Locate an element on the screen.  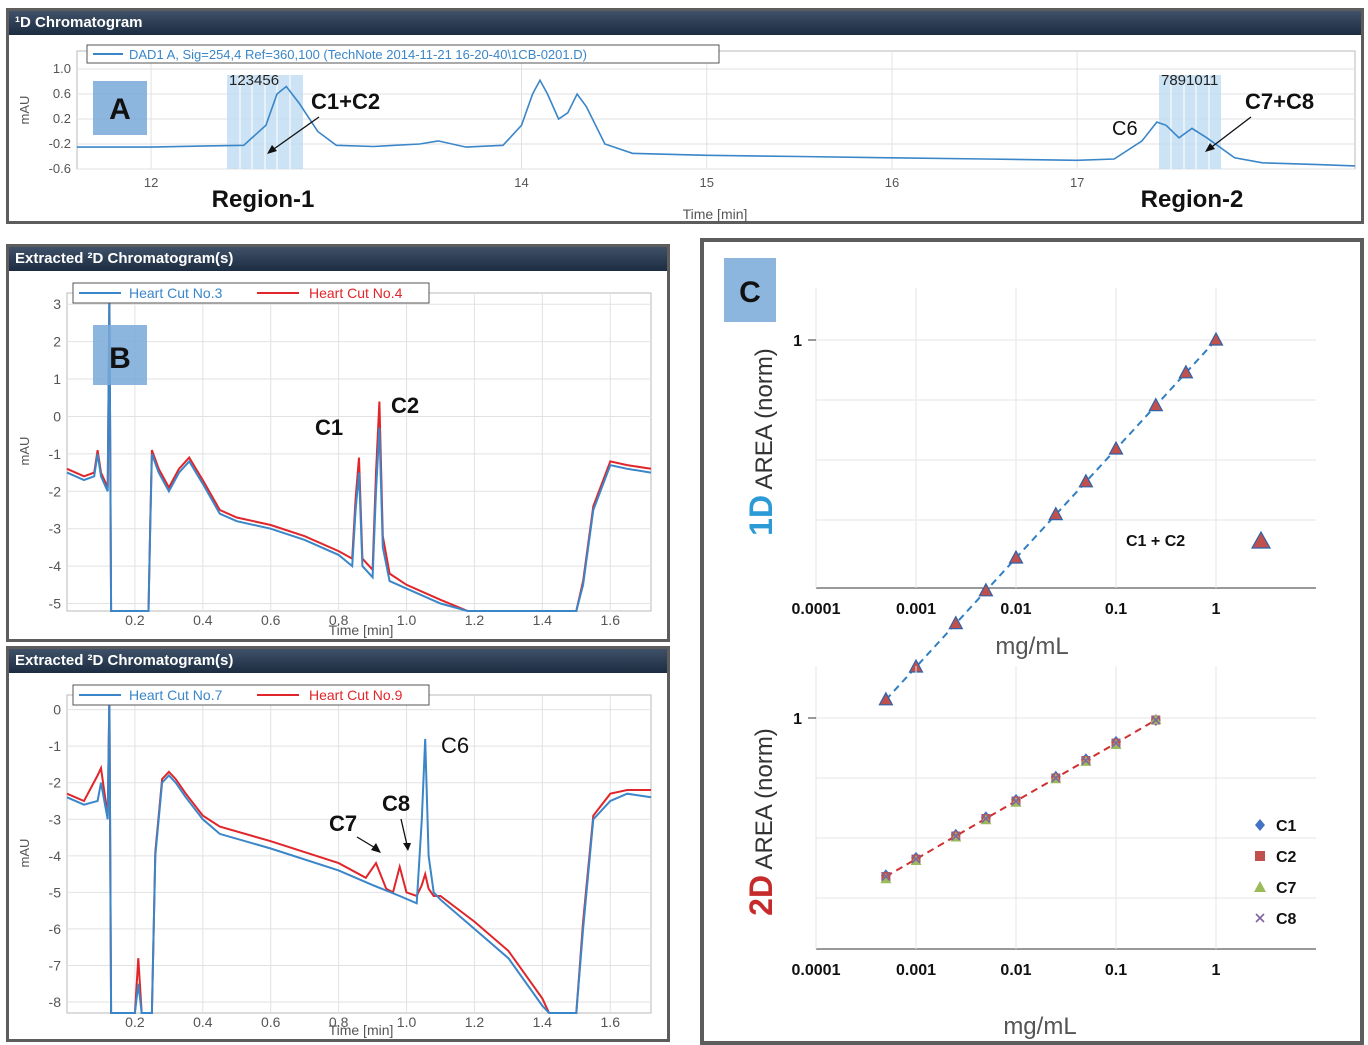
c-bottom-ylabel: 2D AREA (norm) is located at coordinates (761, 822).